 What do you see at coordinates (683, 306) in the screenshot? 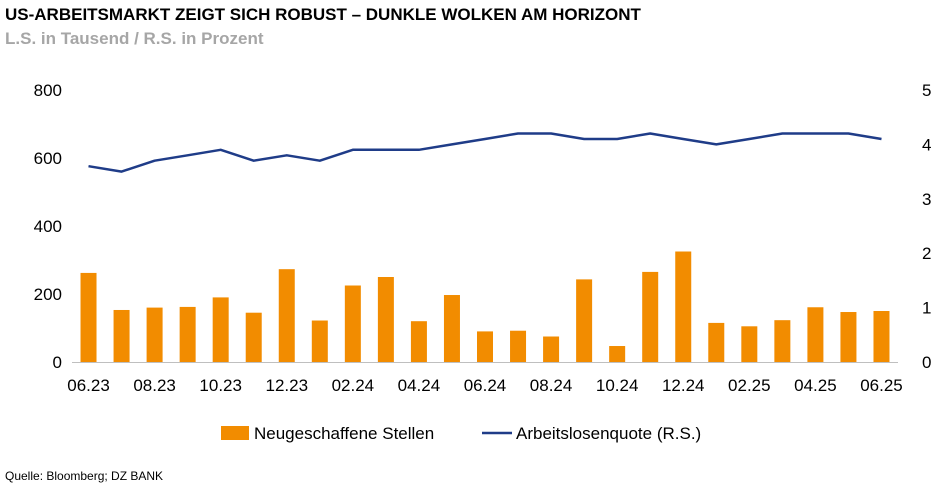
I see `bar-12.24` at bounding box center [683, 306].